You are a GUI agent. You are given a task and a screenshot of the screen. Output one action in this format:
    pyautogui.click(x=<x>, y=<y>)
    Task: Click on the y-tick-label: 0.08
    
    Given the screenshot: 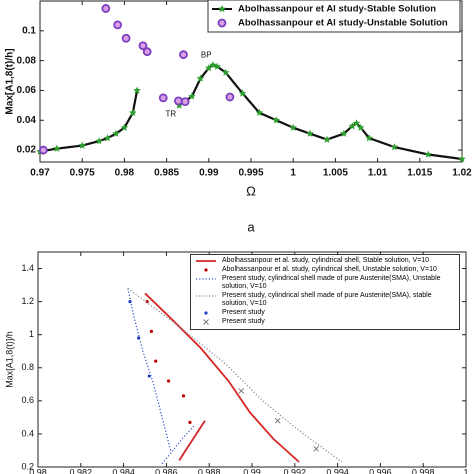 What is the action you would take?
    pyautogui.click(x=27, y=60)
    